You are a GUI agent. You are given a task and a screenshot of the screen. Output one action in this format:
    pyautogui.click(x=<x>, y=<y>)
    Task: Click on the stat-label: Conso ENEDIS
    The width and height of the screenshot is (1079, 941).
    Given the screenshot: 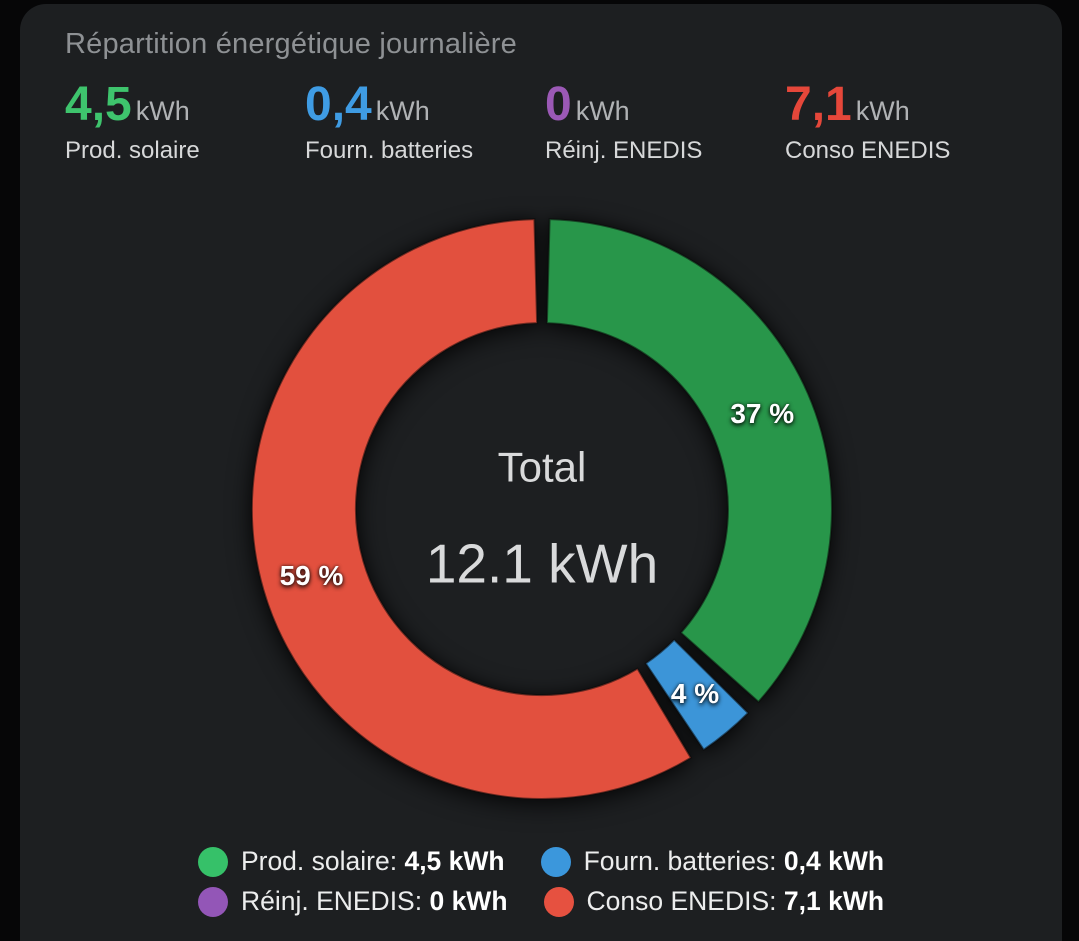 What is the action you would take?
    pyautogui.click(x=868, y=151)
    